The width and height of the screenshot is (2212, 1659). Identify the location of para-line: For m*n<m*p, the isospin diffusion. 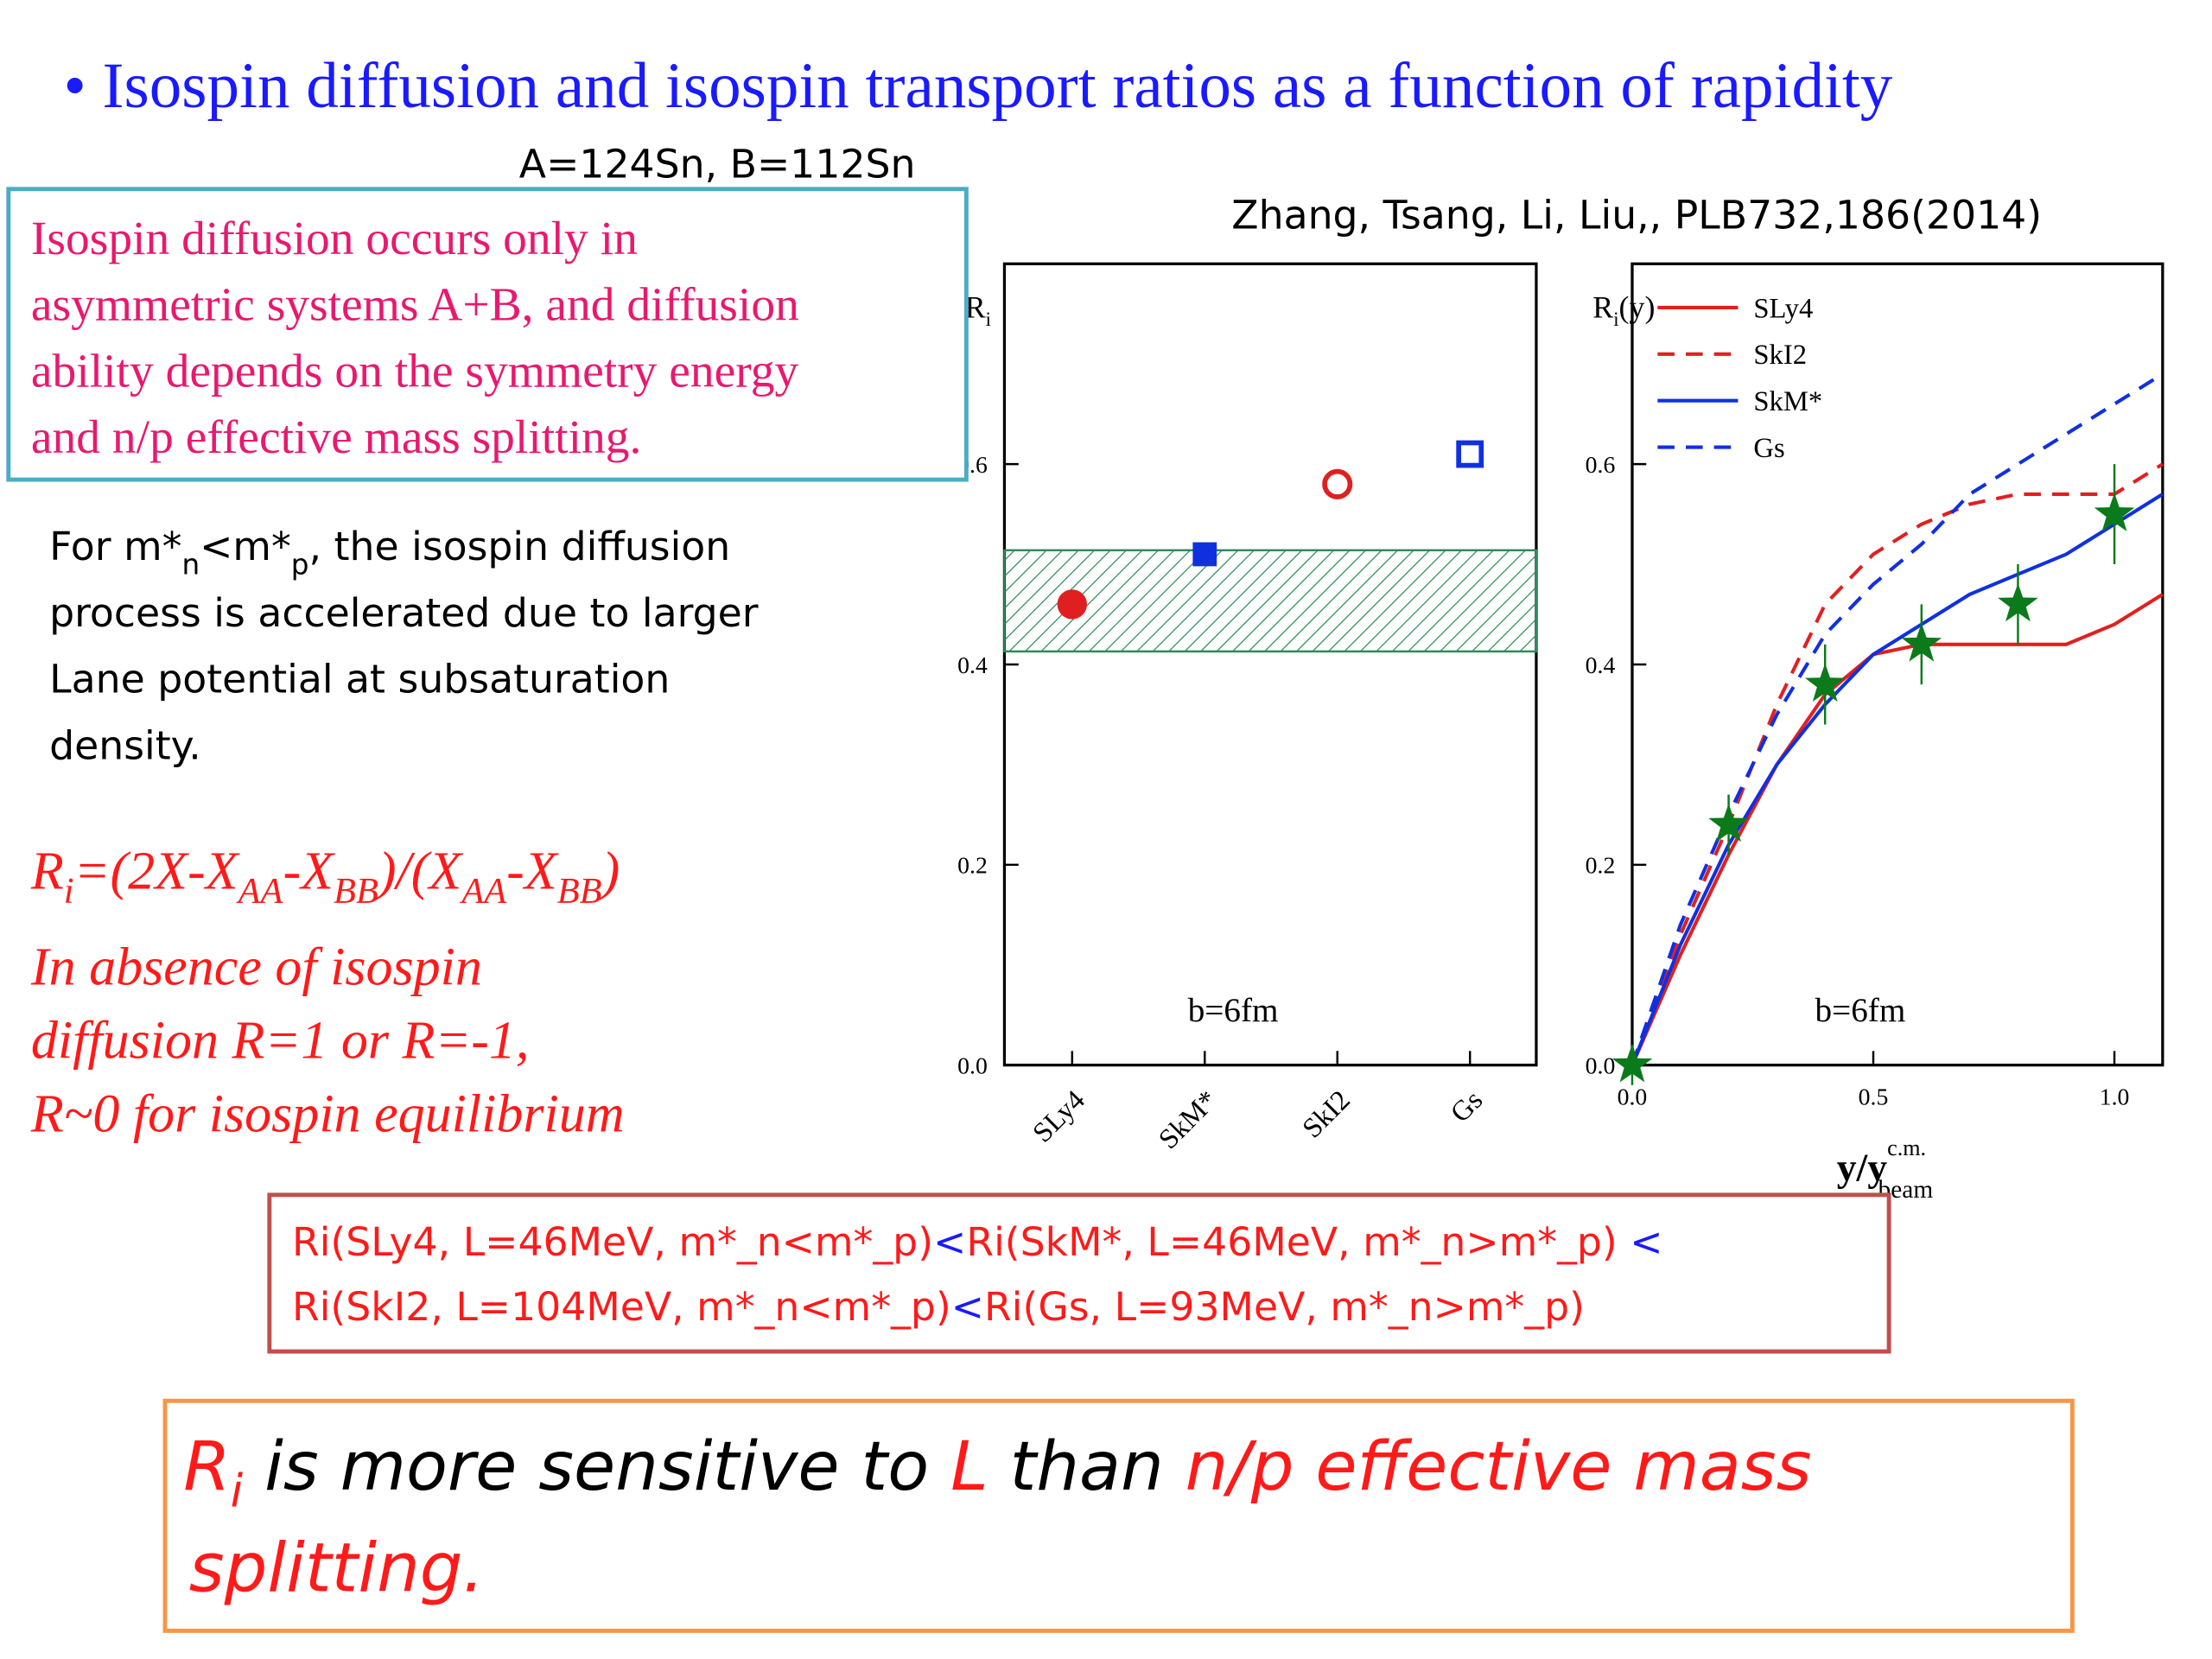
(389, 552).